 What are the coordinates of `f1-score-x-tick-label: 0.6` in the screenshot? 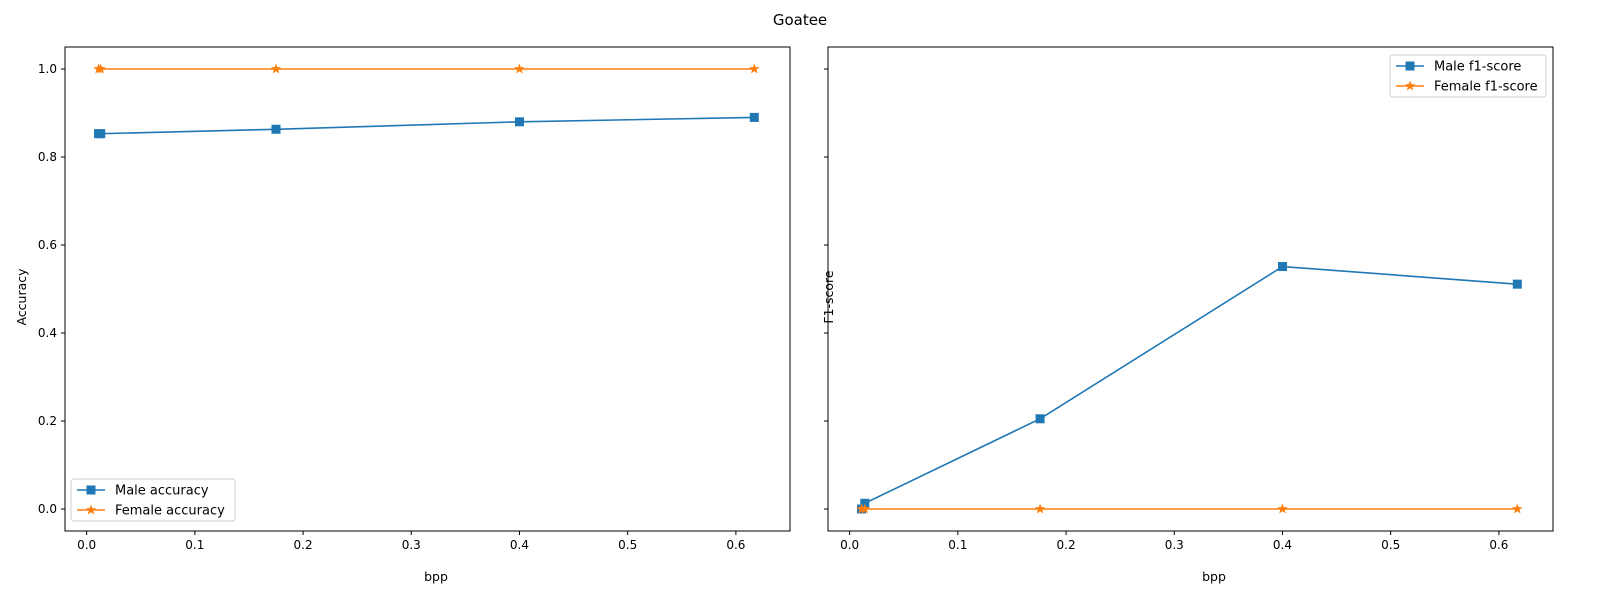 It's located at (1498, 545).